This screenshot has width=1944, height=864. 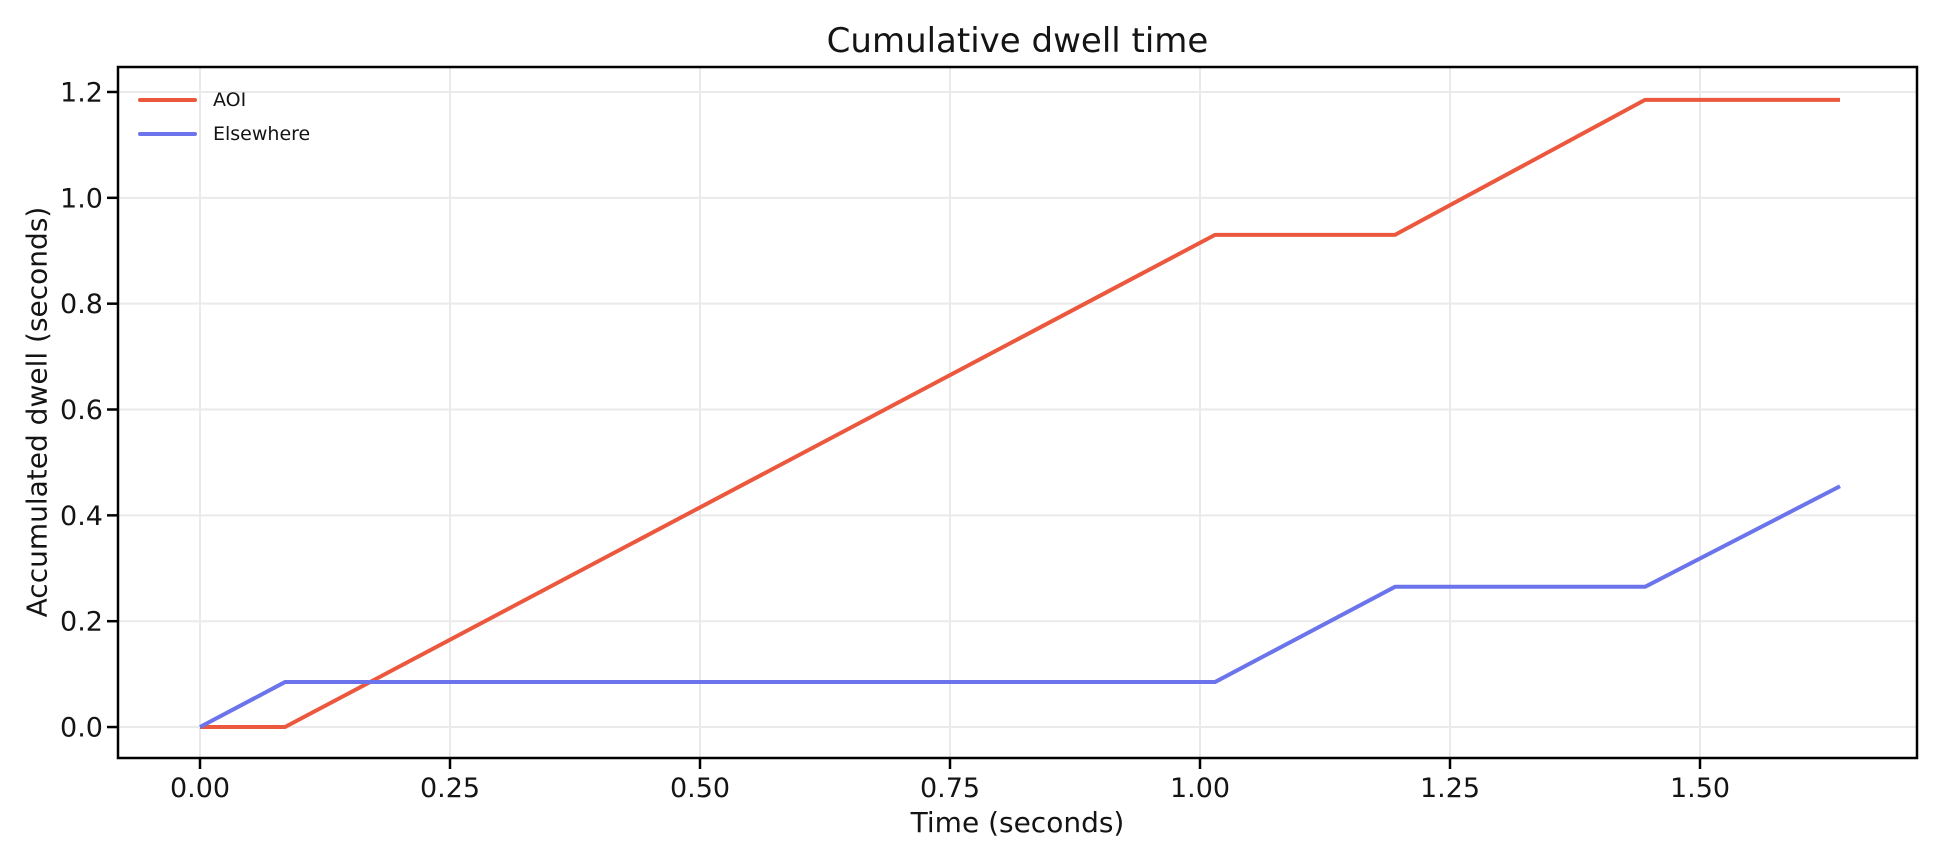 I want to click on y-tick-label: 1.0, so click(x=81, y=198).